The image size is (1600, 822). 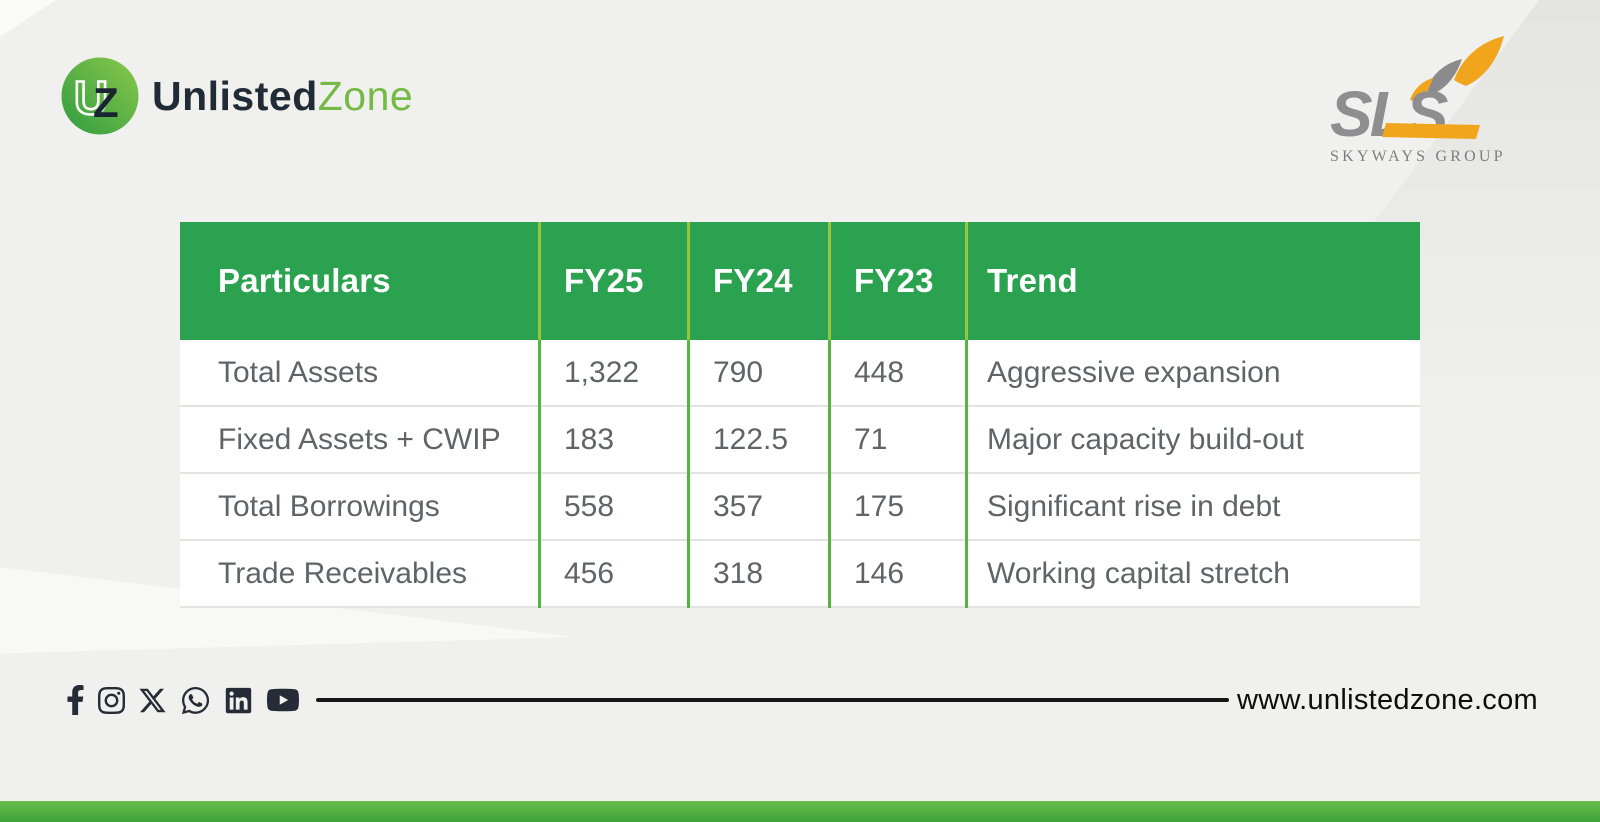 What do you see at coordinates (751, 439) in the screenshot?
I see `cell-fy24: 122.5` at bounding box center [751, 439].